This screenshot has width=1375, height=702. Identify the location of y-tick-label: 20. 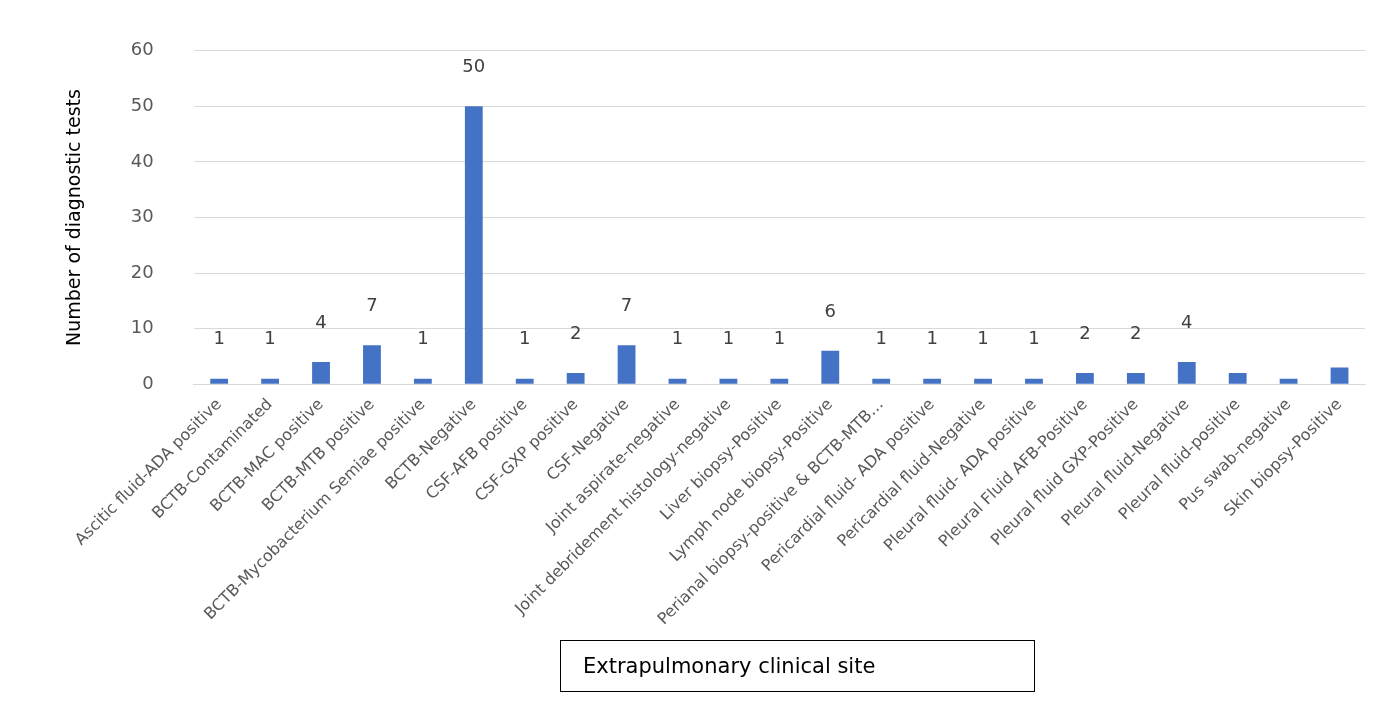
(142, 271).